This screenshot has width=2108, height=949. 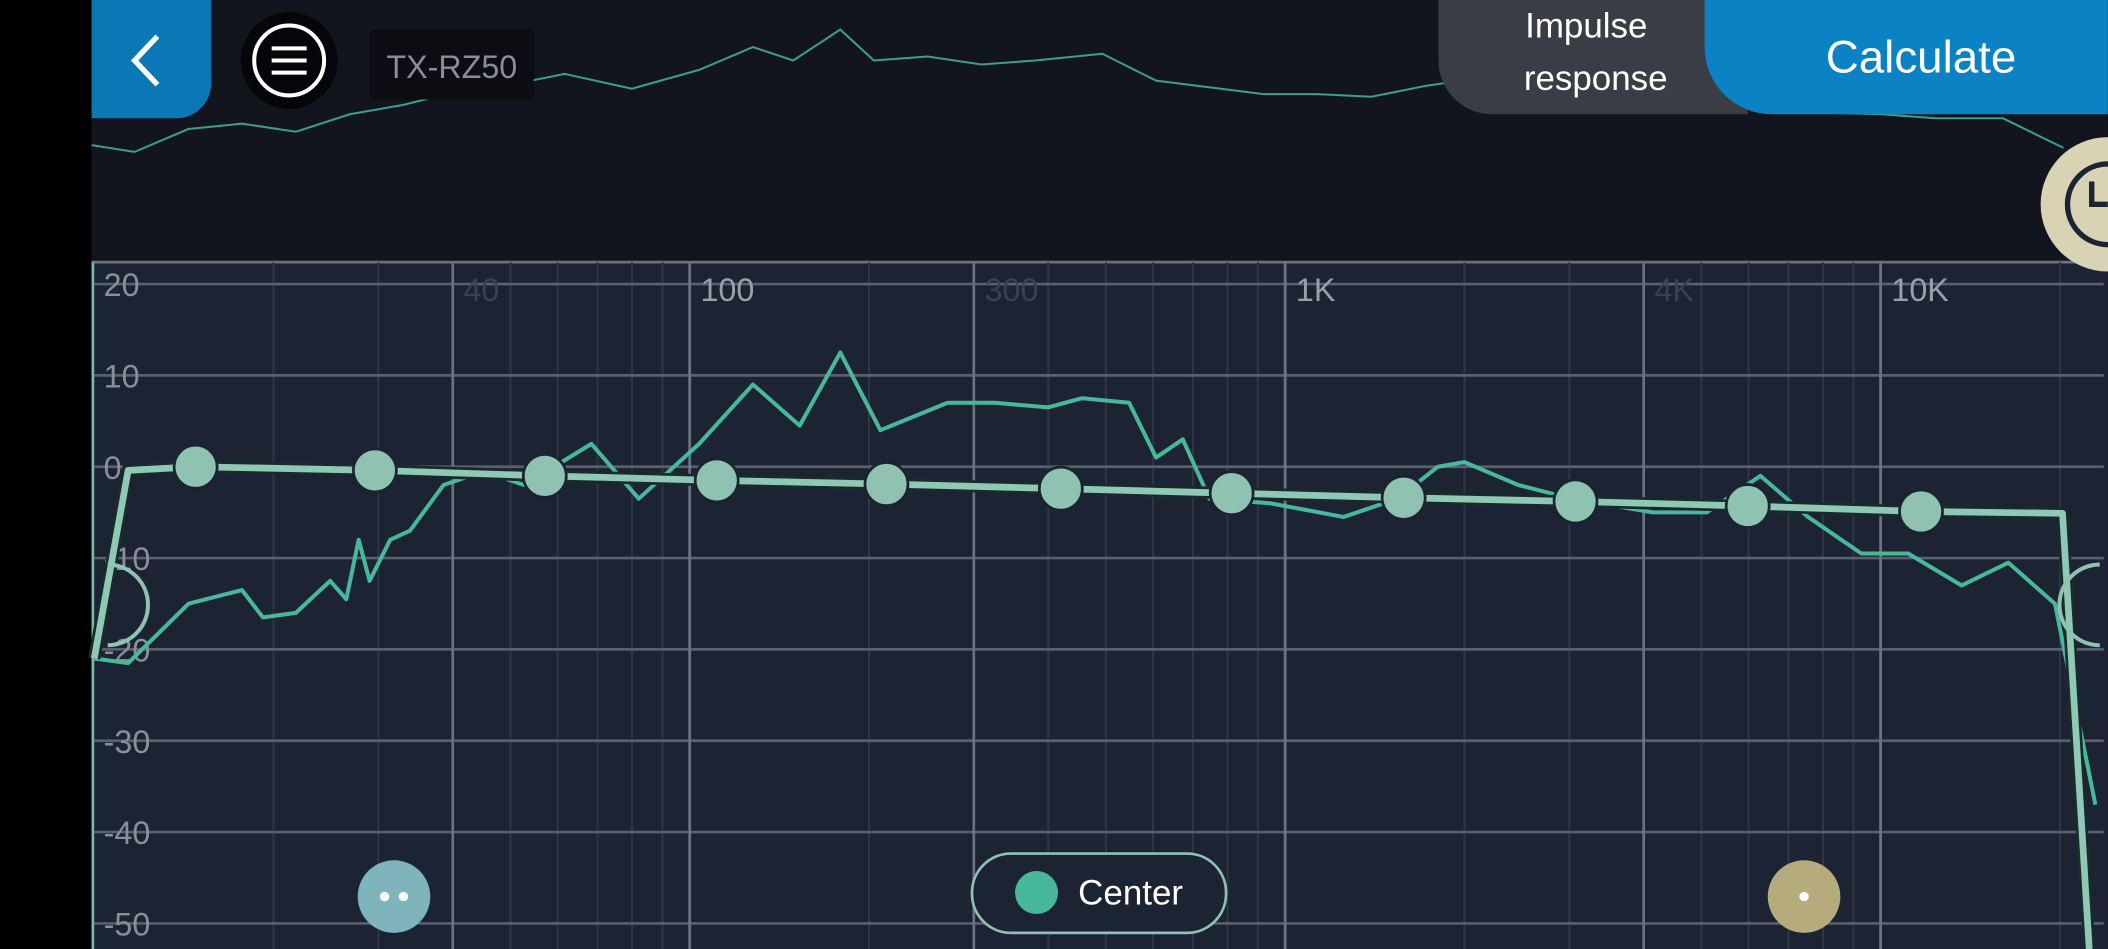 I want to click on left-strip, so click(x=46, y=474).